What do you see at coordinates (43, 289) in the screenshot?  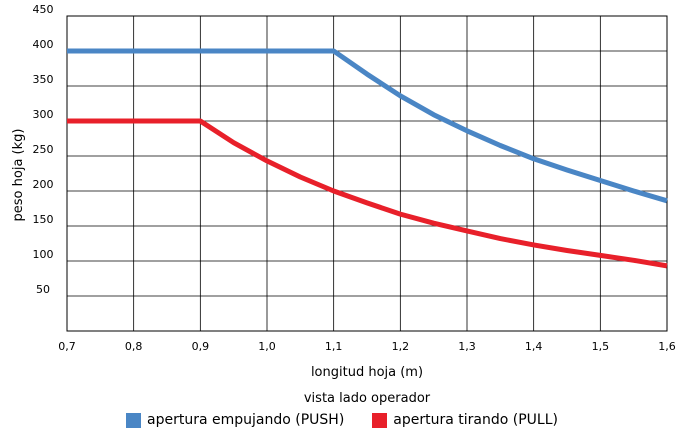 I see `y-tick-label: 50` at bounding box center [43, 289].